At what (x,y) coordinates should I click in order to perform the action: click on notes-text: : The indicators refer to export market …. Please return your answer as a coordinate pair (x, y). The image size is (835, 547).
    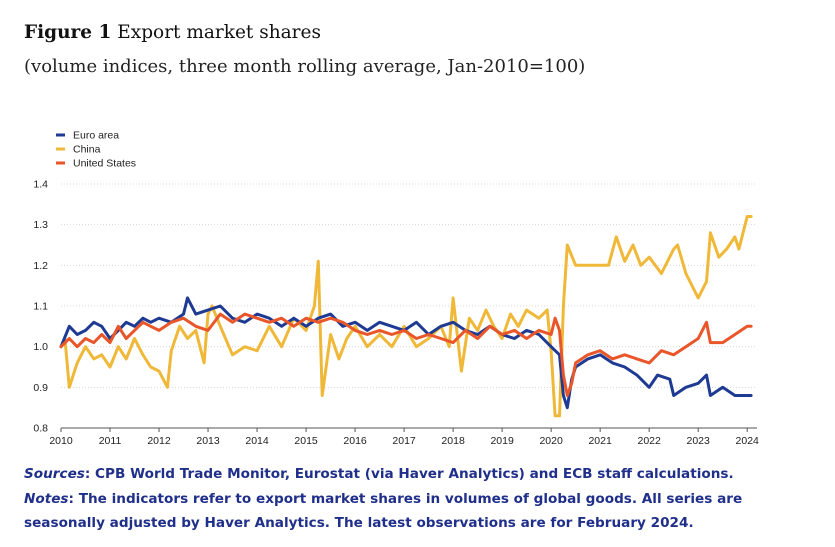
    Looking at the image, I should click on (383, 511).